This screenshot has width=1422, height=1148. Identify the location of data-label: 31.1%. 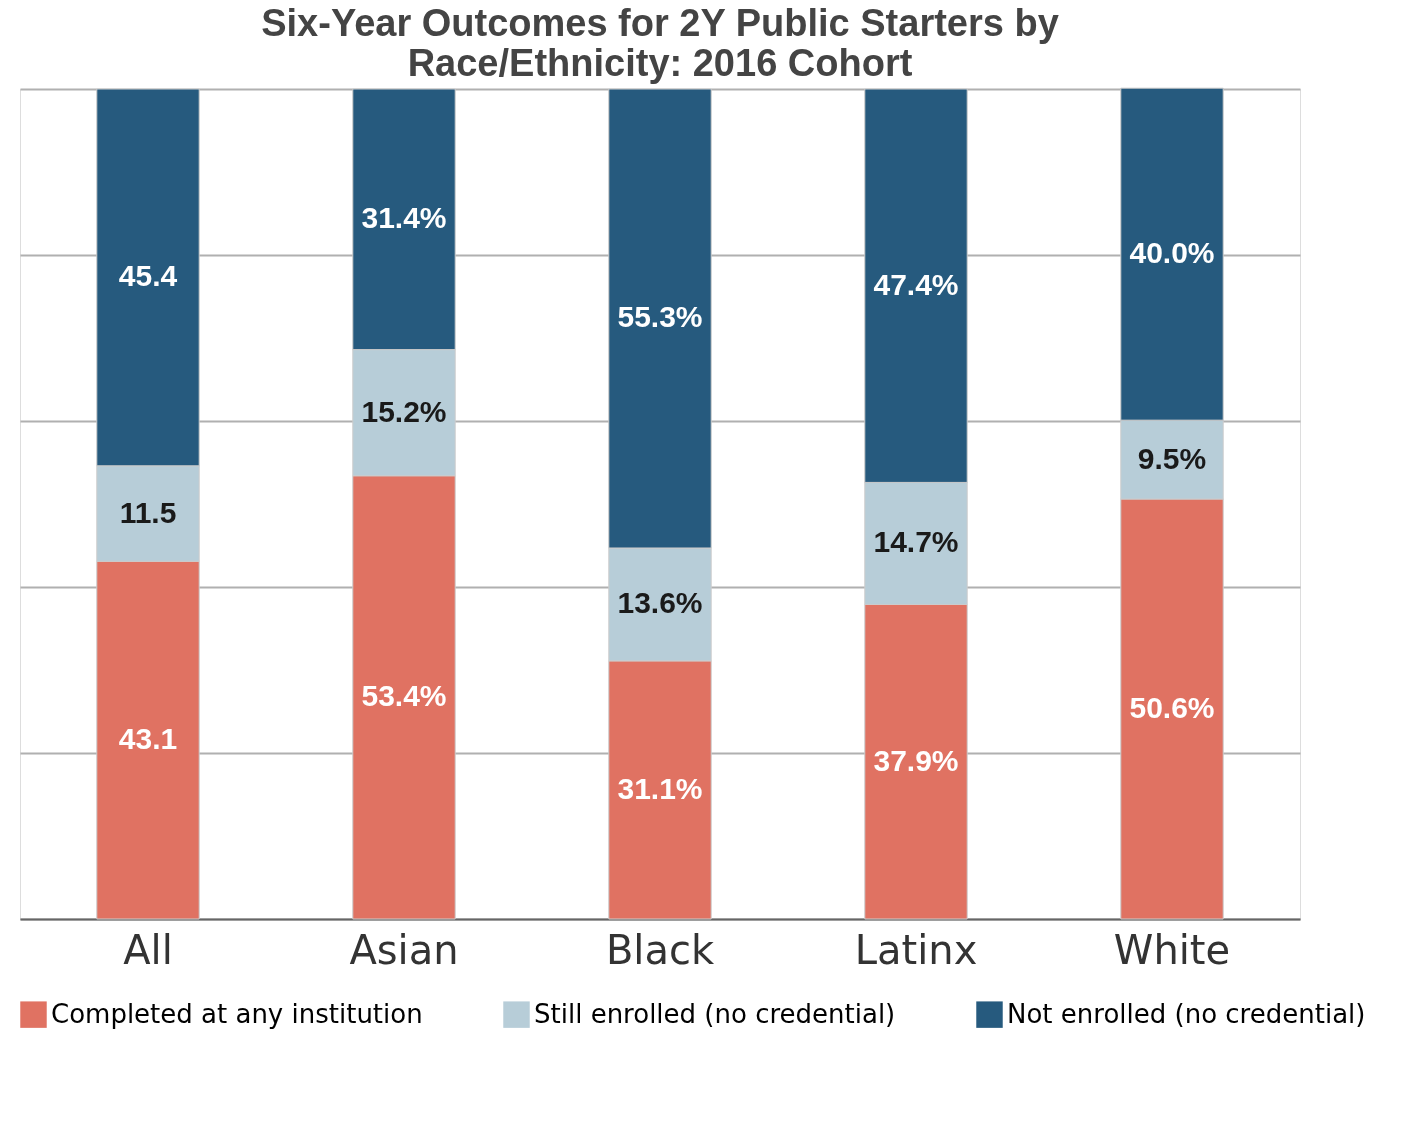
(660, 788).